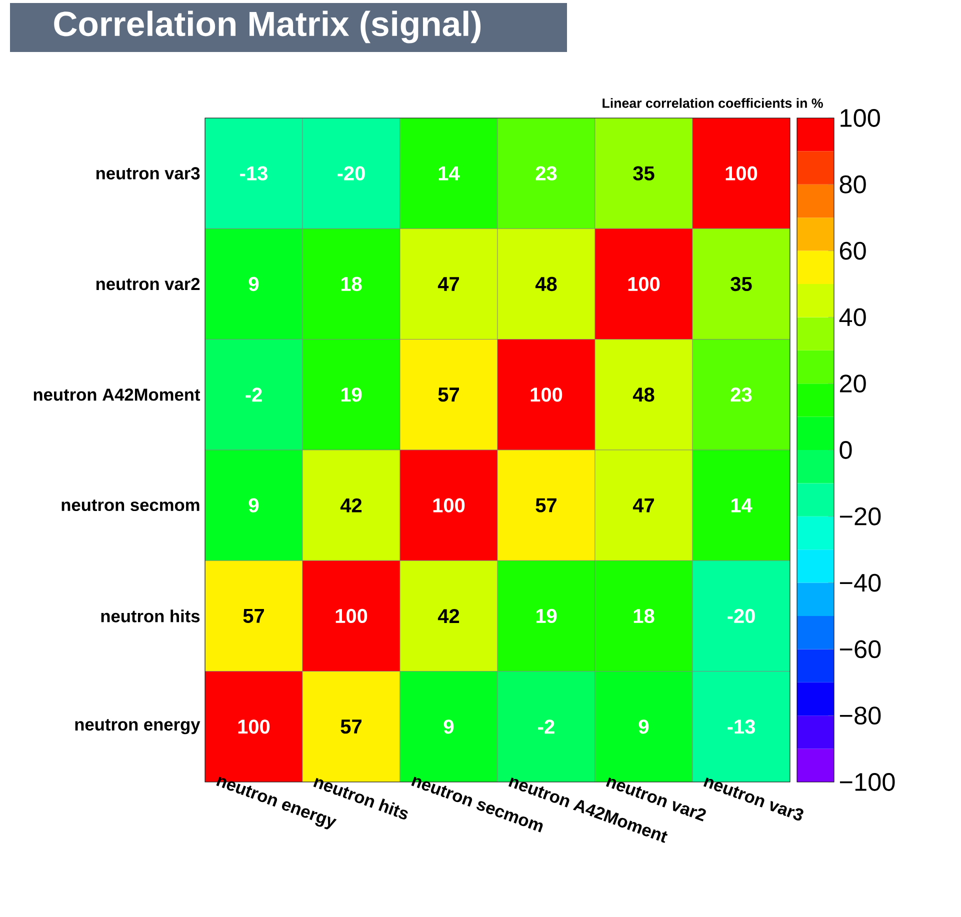 Image resolution: width=961 pixels, height=917 pixels. What do you see at coordinates (150, 616) in the screenshot?
I see `y-tick-label: neutron hits` at bounding box center [150, 616].